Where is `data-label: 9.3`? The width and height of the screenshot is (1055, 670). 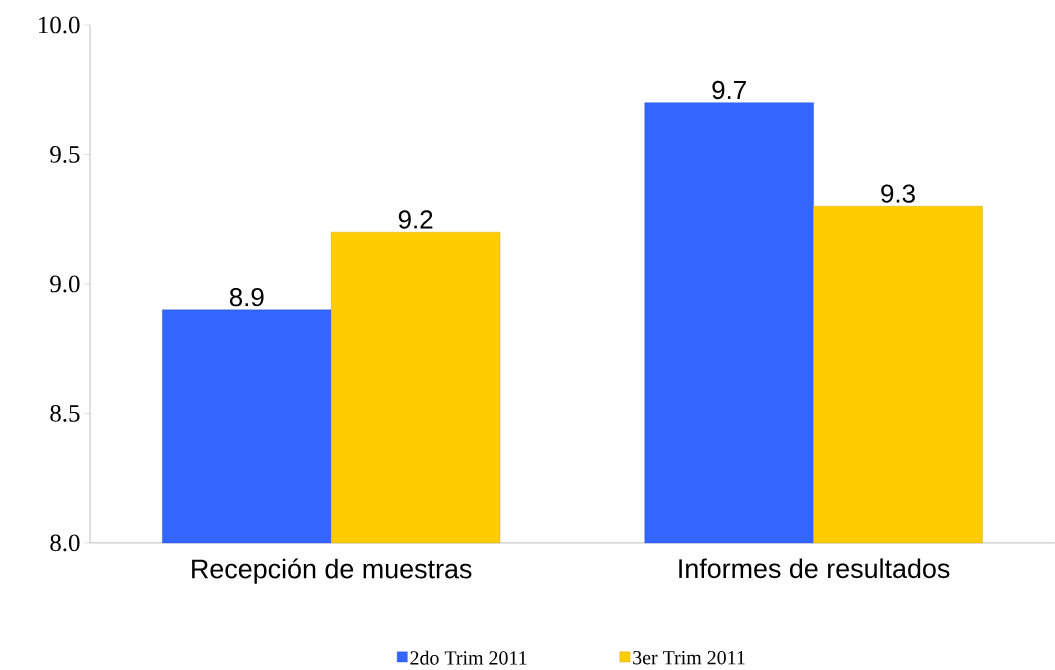 data-label: 9.3 is located at coordinates (898, 193).